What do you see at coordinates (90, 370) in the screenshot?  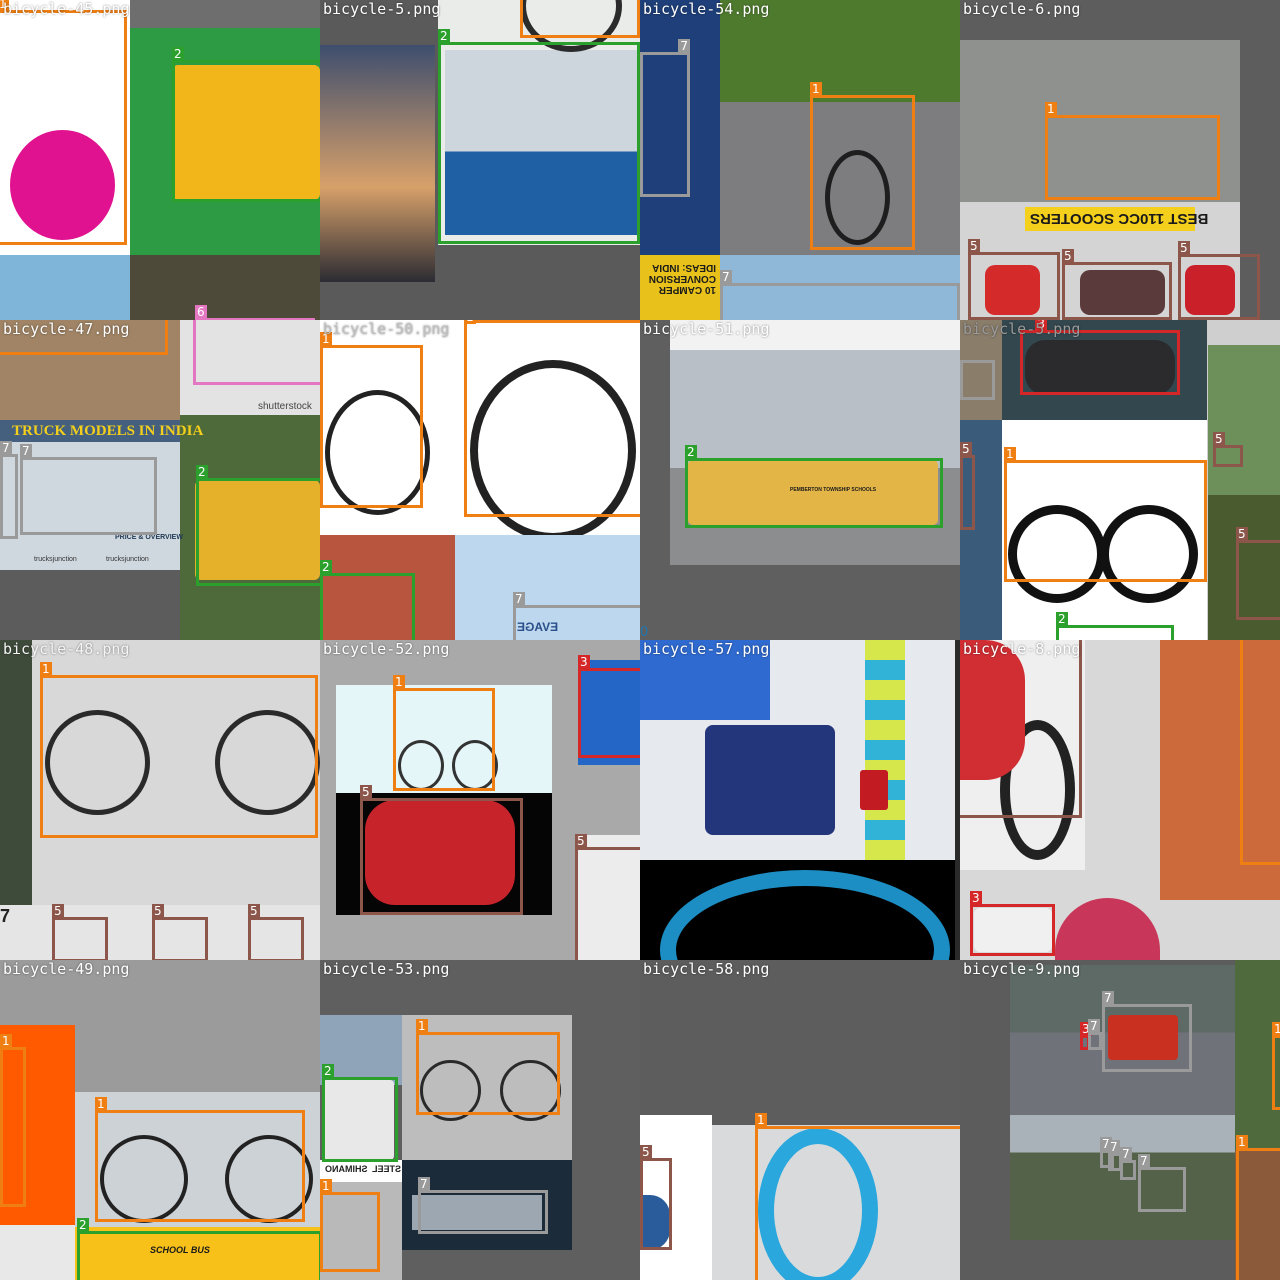 I see `photo-tyre-wood` at bounding box center [90, 370].